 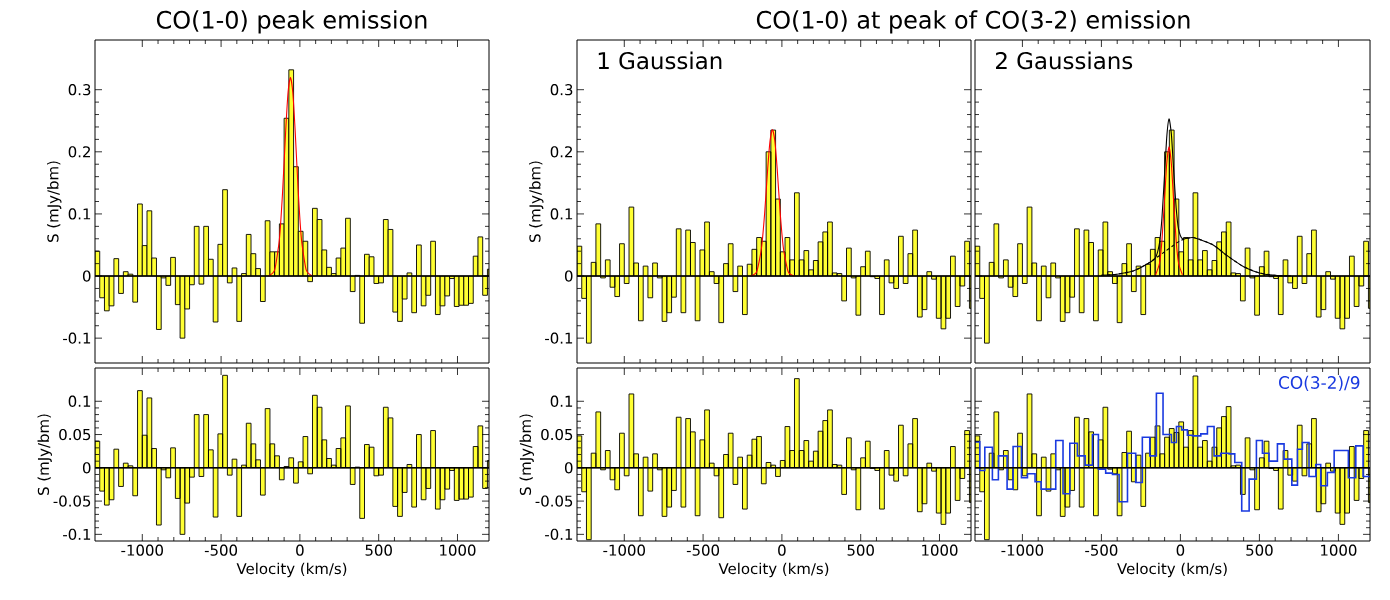 What do you see at coordinates (1319, 383) in the screenshot?
I see `text: CO(3-2)/9` at bounding box center [1319, 383].